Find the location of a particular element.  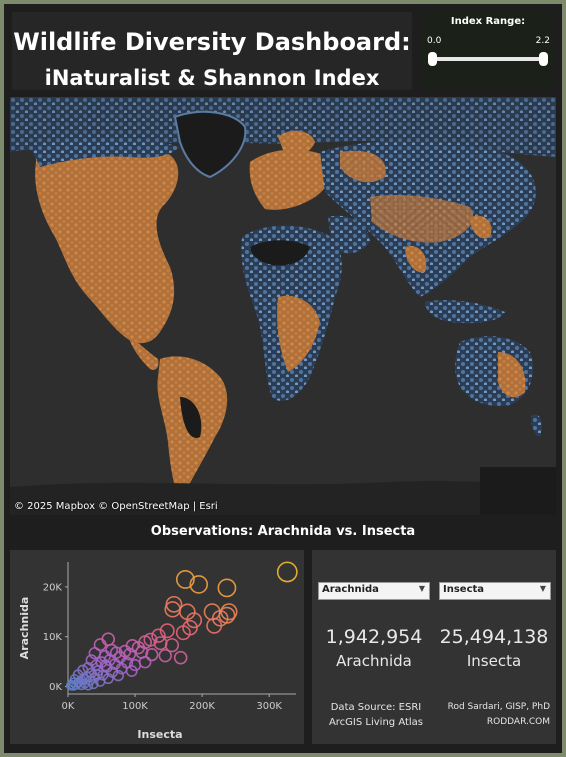

y-tick-label: 10K is located at coordinates (53, 637).